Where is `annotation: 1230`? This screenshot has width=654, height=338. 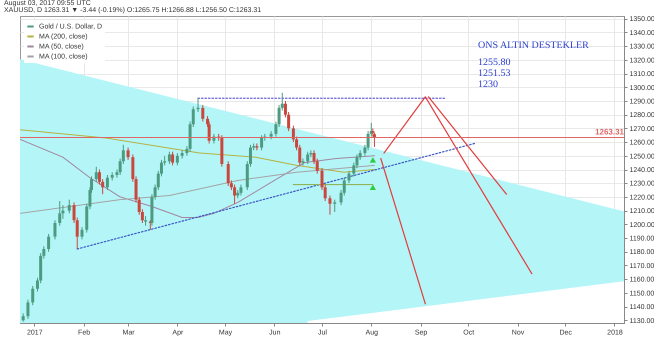 annotation: 1230 is located at coordinates (488, 84).